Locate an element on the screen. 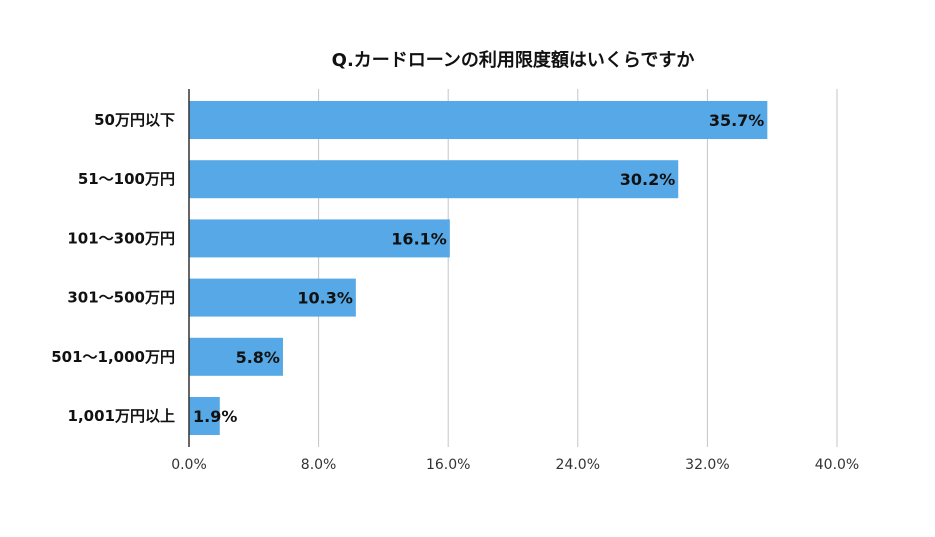  category-label: 50万円以下 is located at coordinates (134, 120).